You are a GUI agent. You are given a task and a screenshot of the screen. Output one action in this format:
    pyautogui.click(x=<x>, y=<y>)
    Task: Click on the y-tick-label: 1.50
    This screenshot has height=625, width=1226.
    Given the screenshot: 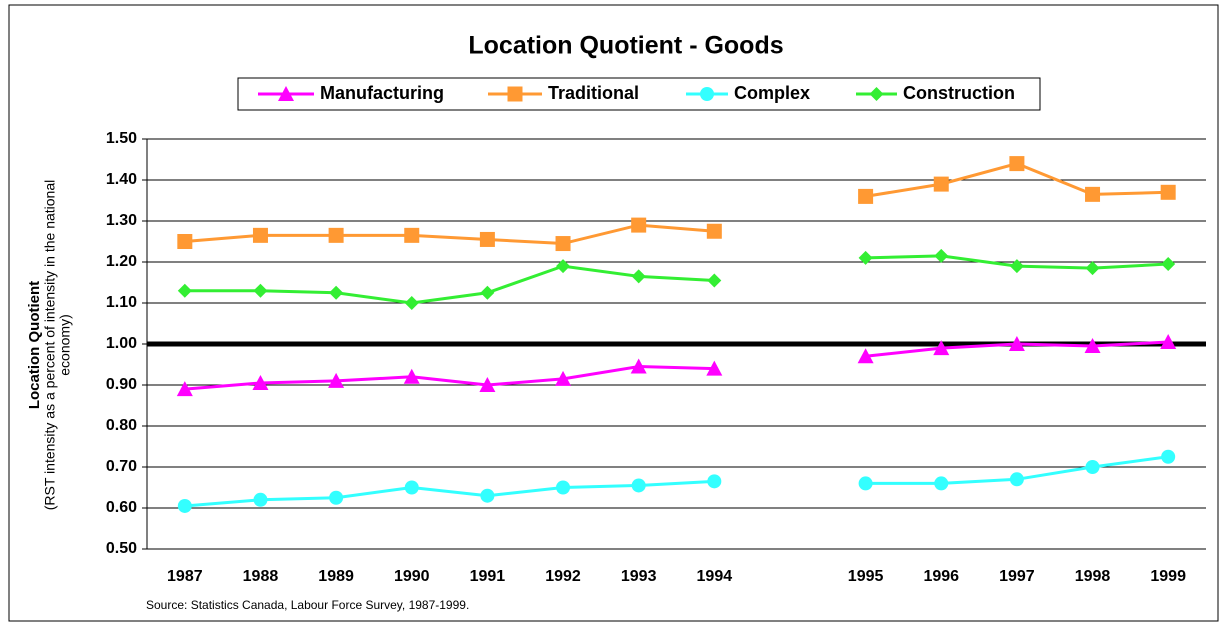 What is the action you would take?
    pyautogui.click(x=121, y=138)
    